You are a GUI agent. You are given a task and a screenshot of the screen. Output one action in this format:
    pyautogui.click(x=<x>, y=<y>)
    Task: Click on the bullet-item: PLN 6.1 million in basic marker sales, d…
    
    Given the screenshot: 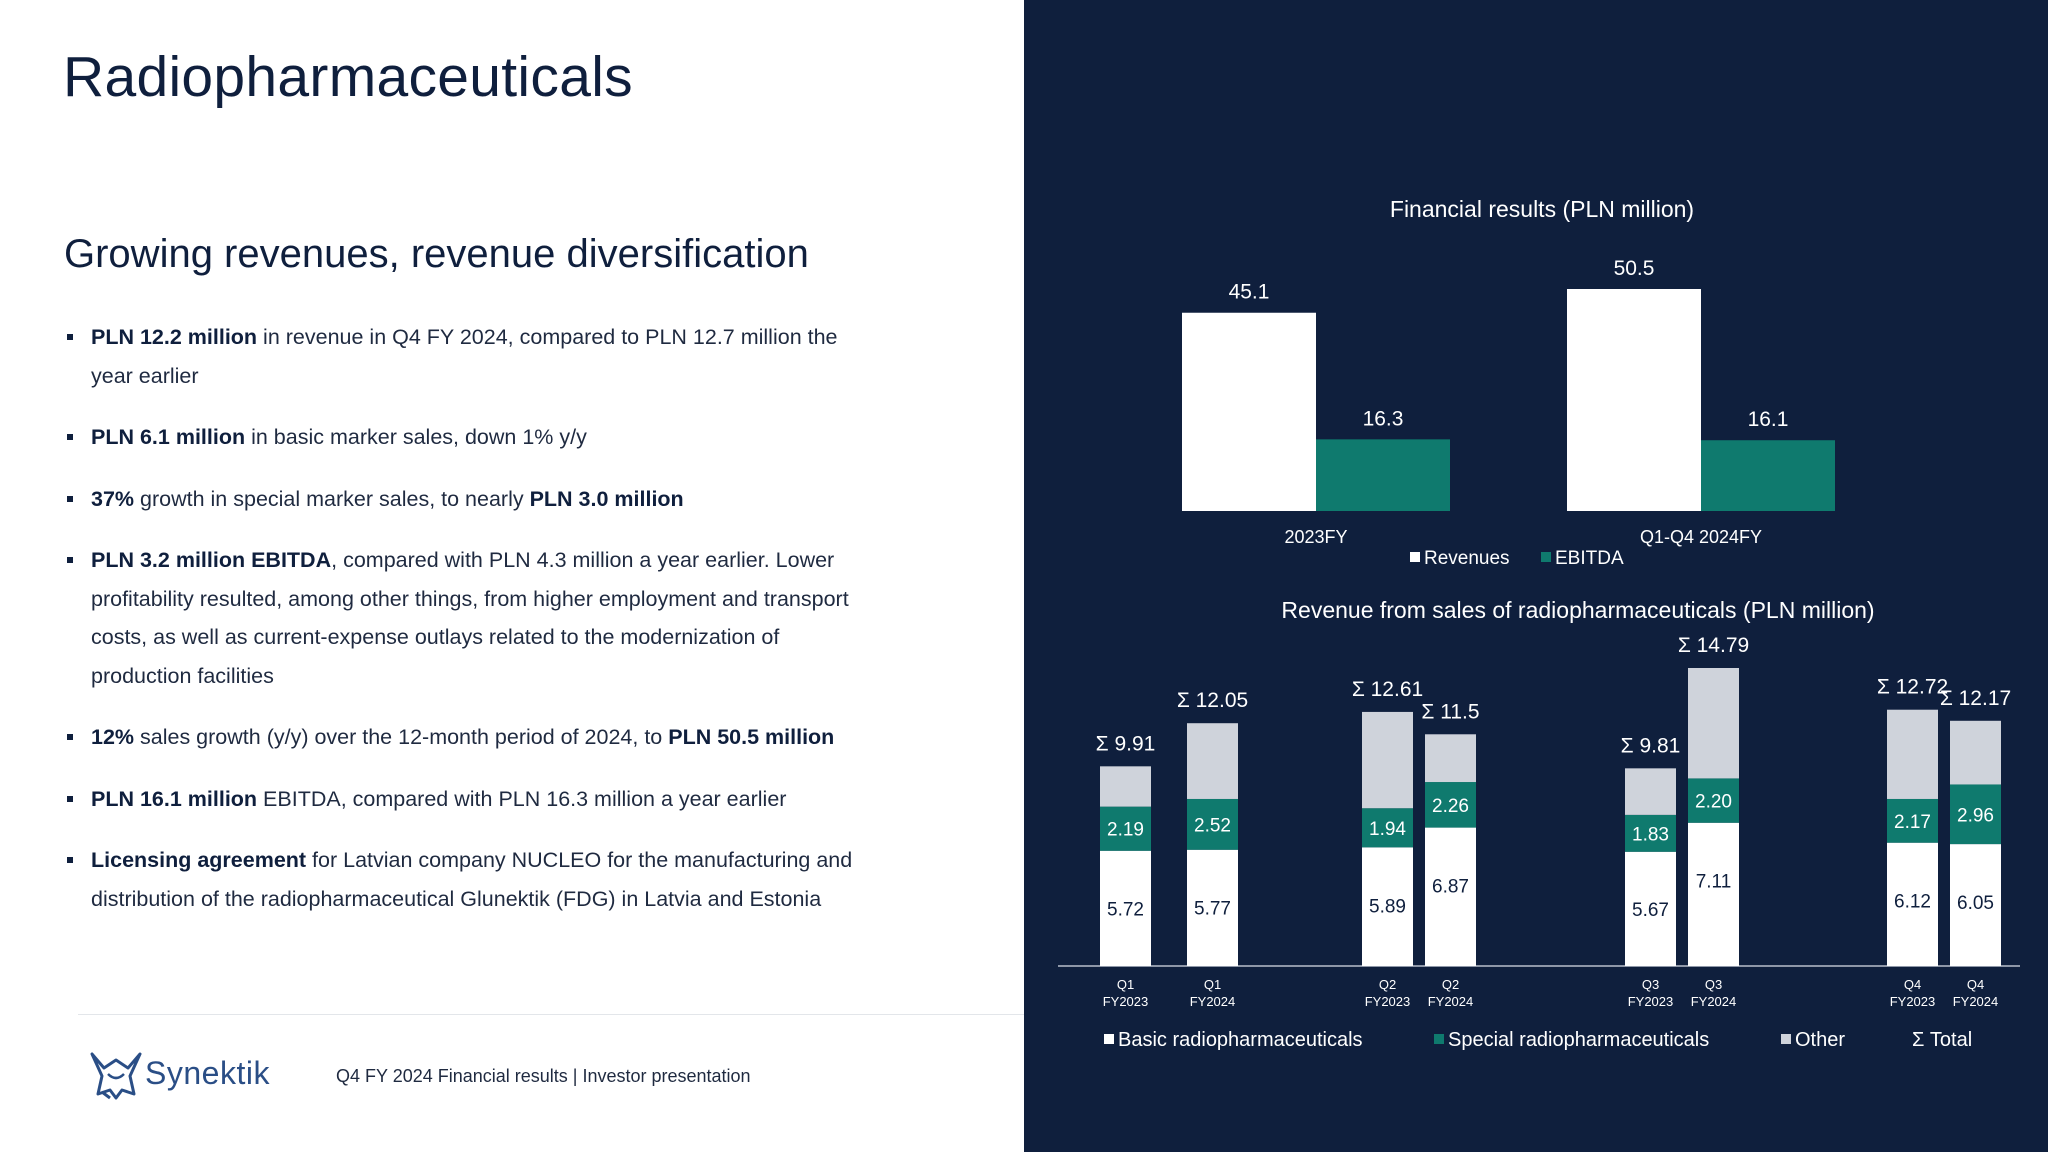 What is the action you would take?
    pyautogui.click(x=464, y=437)
    